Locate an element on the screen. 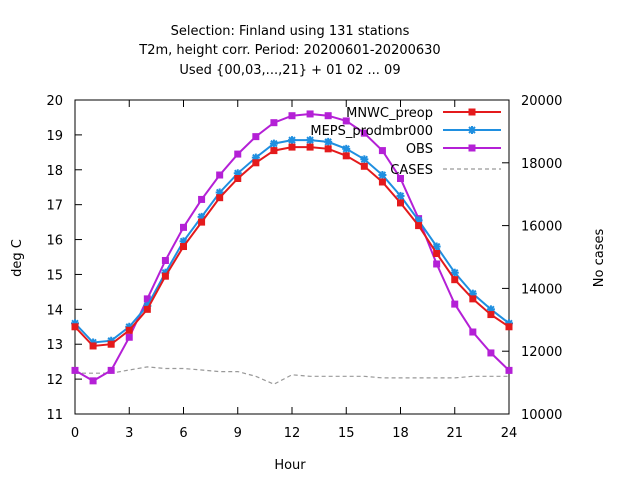 This screenshot has width=640, height=480. y-tick-label: 16 is located at coordinates (54, 241).